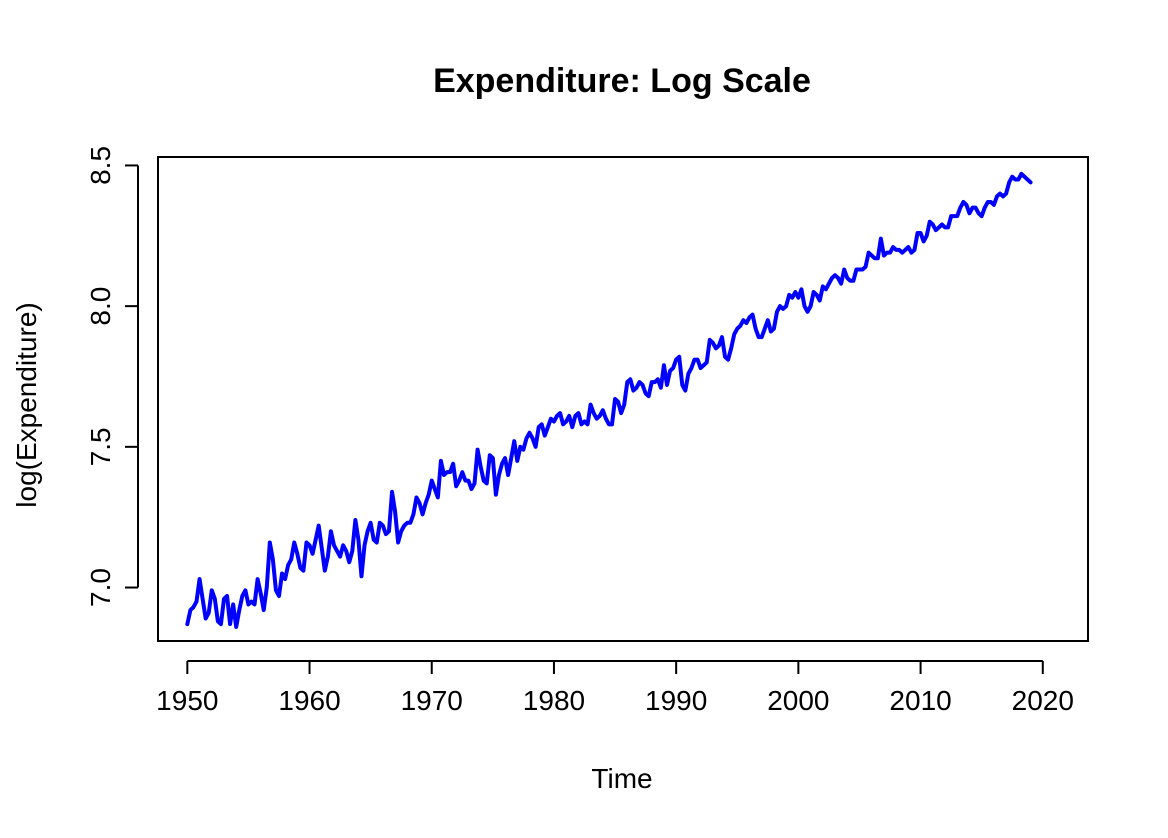 The image size is (1168, 838). Describe the element at coordinates (112, 376) in the screenshot. I see `y-axis: 7.0 7.5 8.0 8.5` at that location.